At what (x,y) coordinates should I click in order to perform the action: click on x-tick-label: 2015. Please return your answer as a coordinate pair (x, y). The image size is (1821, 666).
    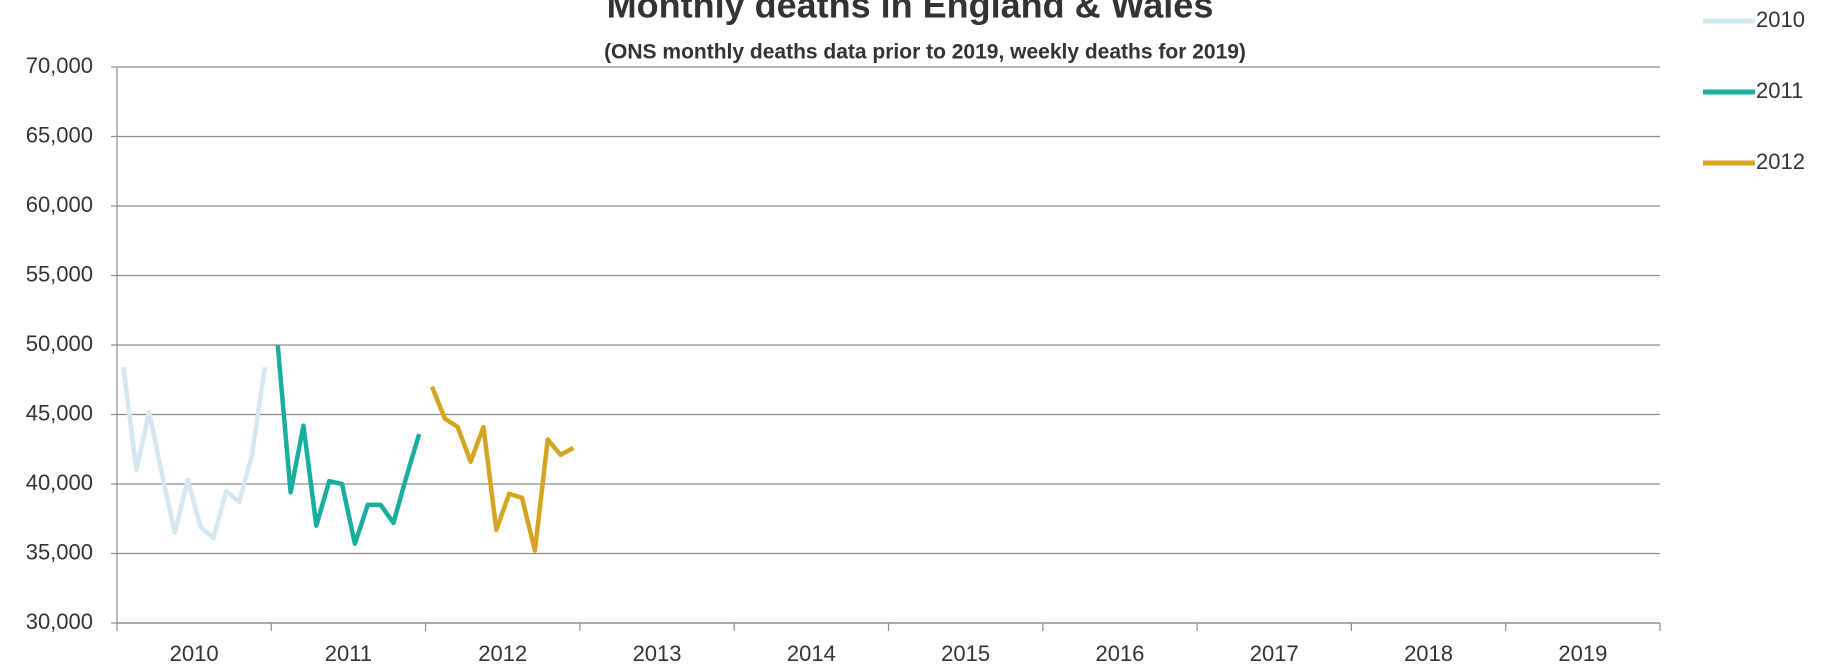
    Looking at the image, I should click on (965, 653).